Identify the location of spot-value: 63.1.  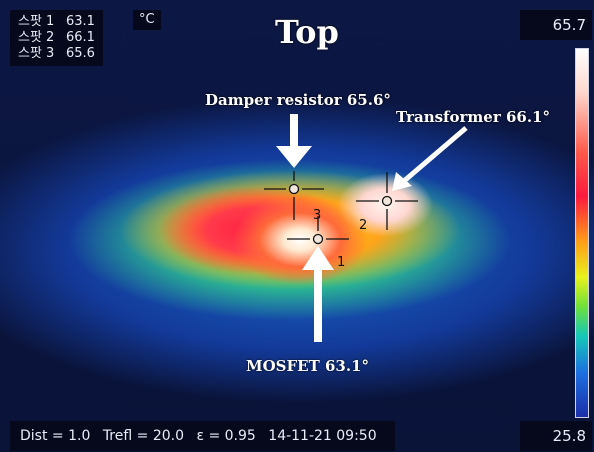
(80, 21).